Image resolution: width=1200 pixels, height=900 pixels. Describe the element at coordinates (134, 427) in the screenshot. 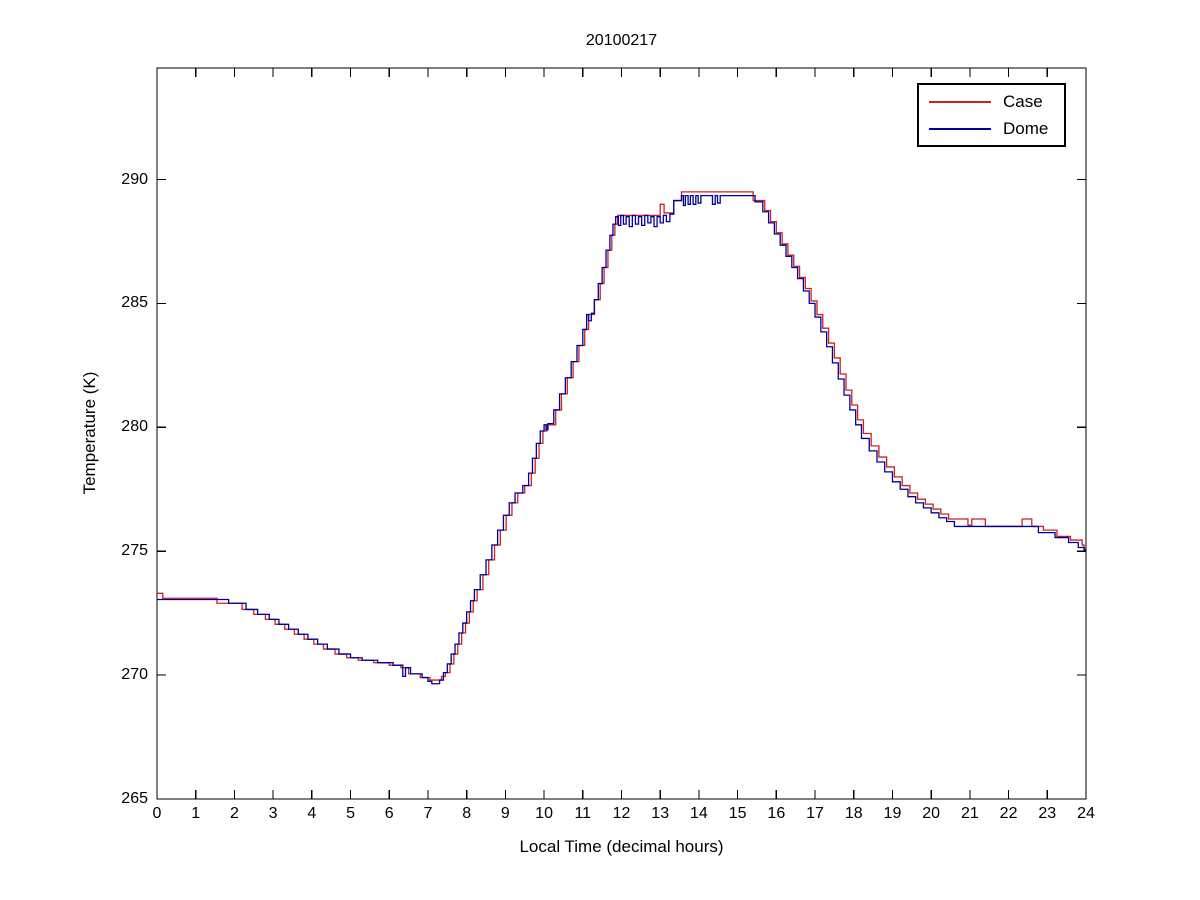

I see `y-tick-label: 280` at that location.